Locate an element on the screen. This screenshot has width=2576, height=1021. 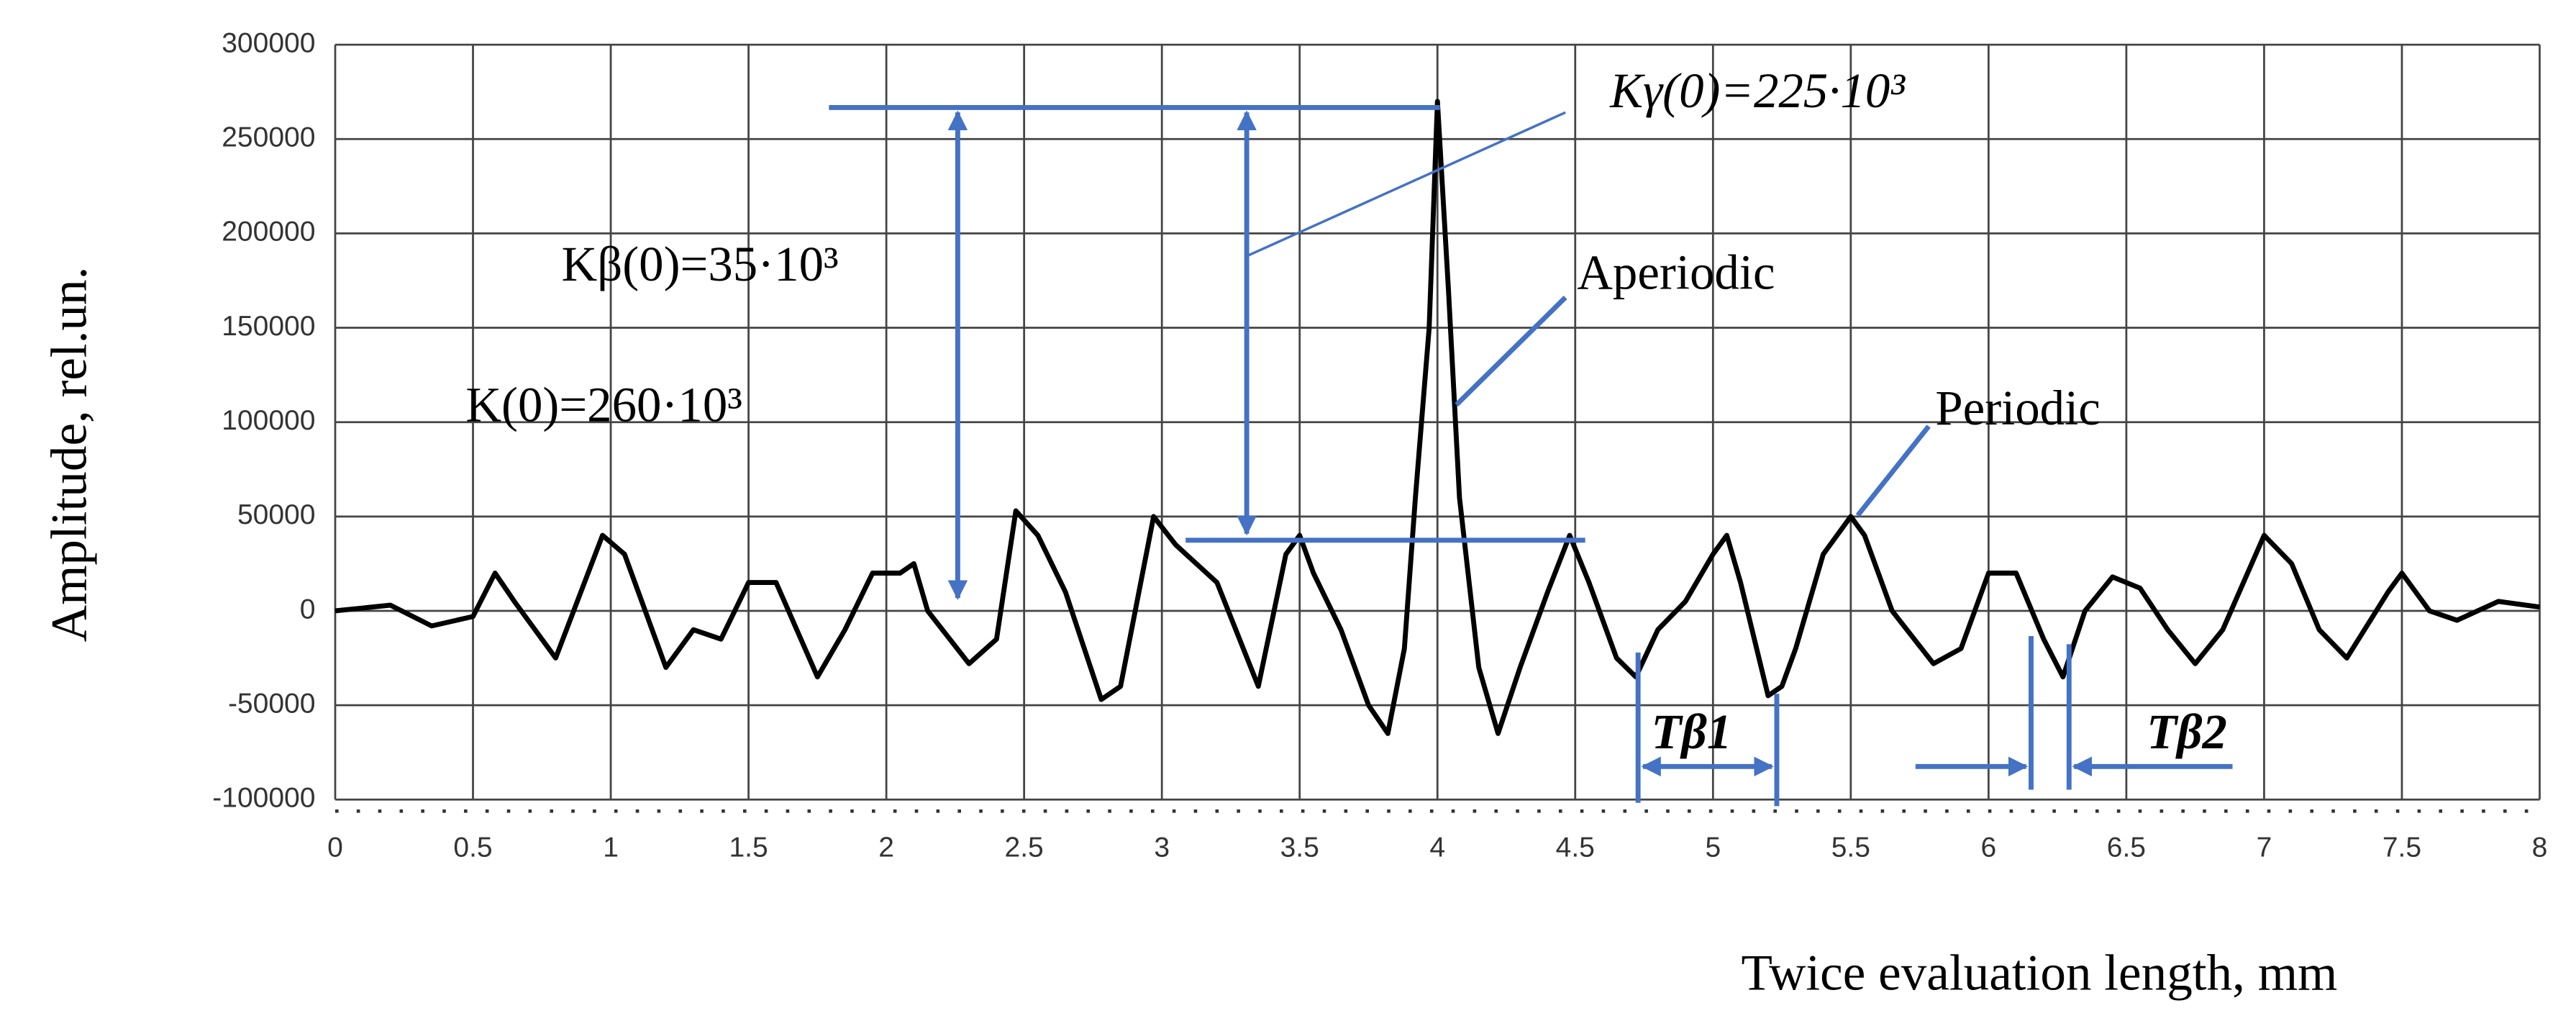
x-tick-label: 5.5 is located at coordinates (1850, 847).